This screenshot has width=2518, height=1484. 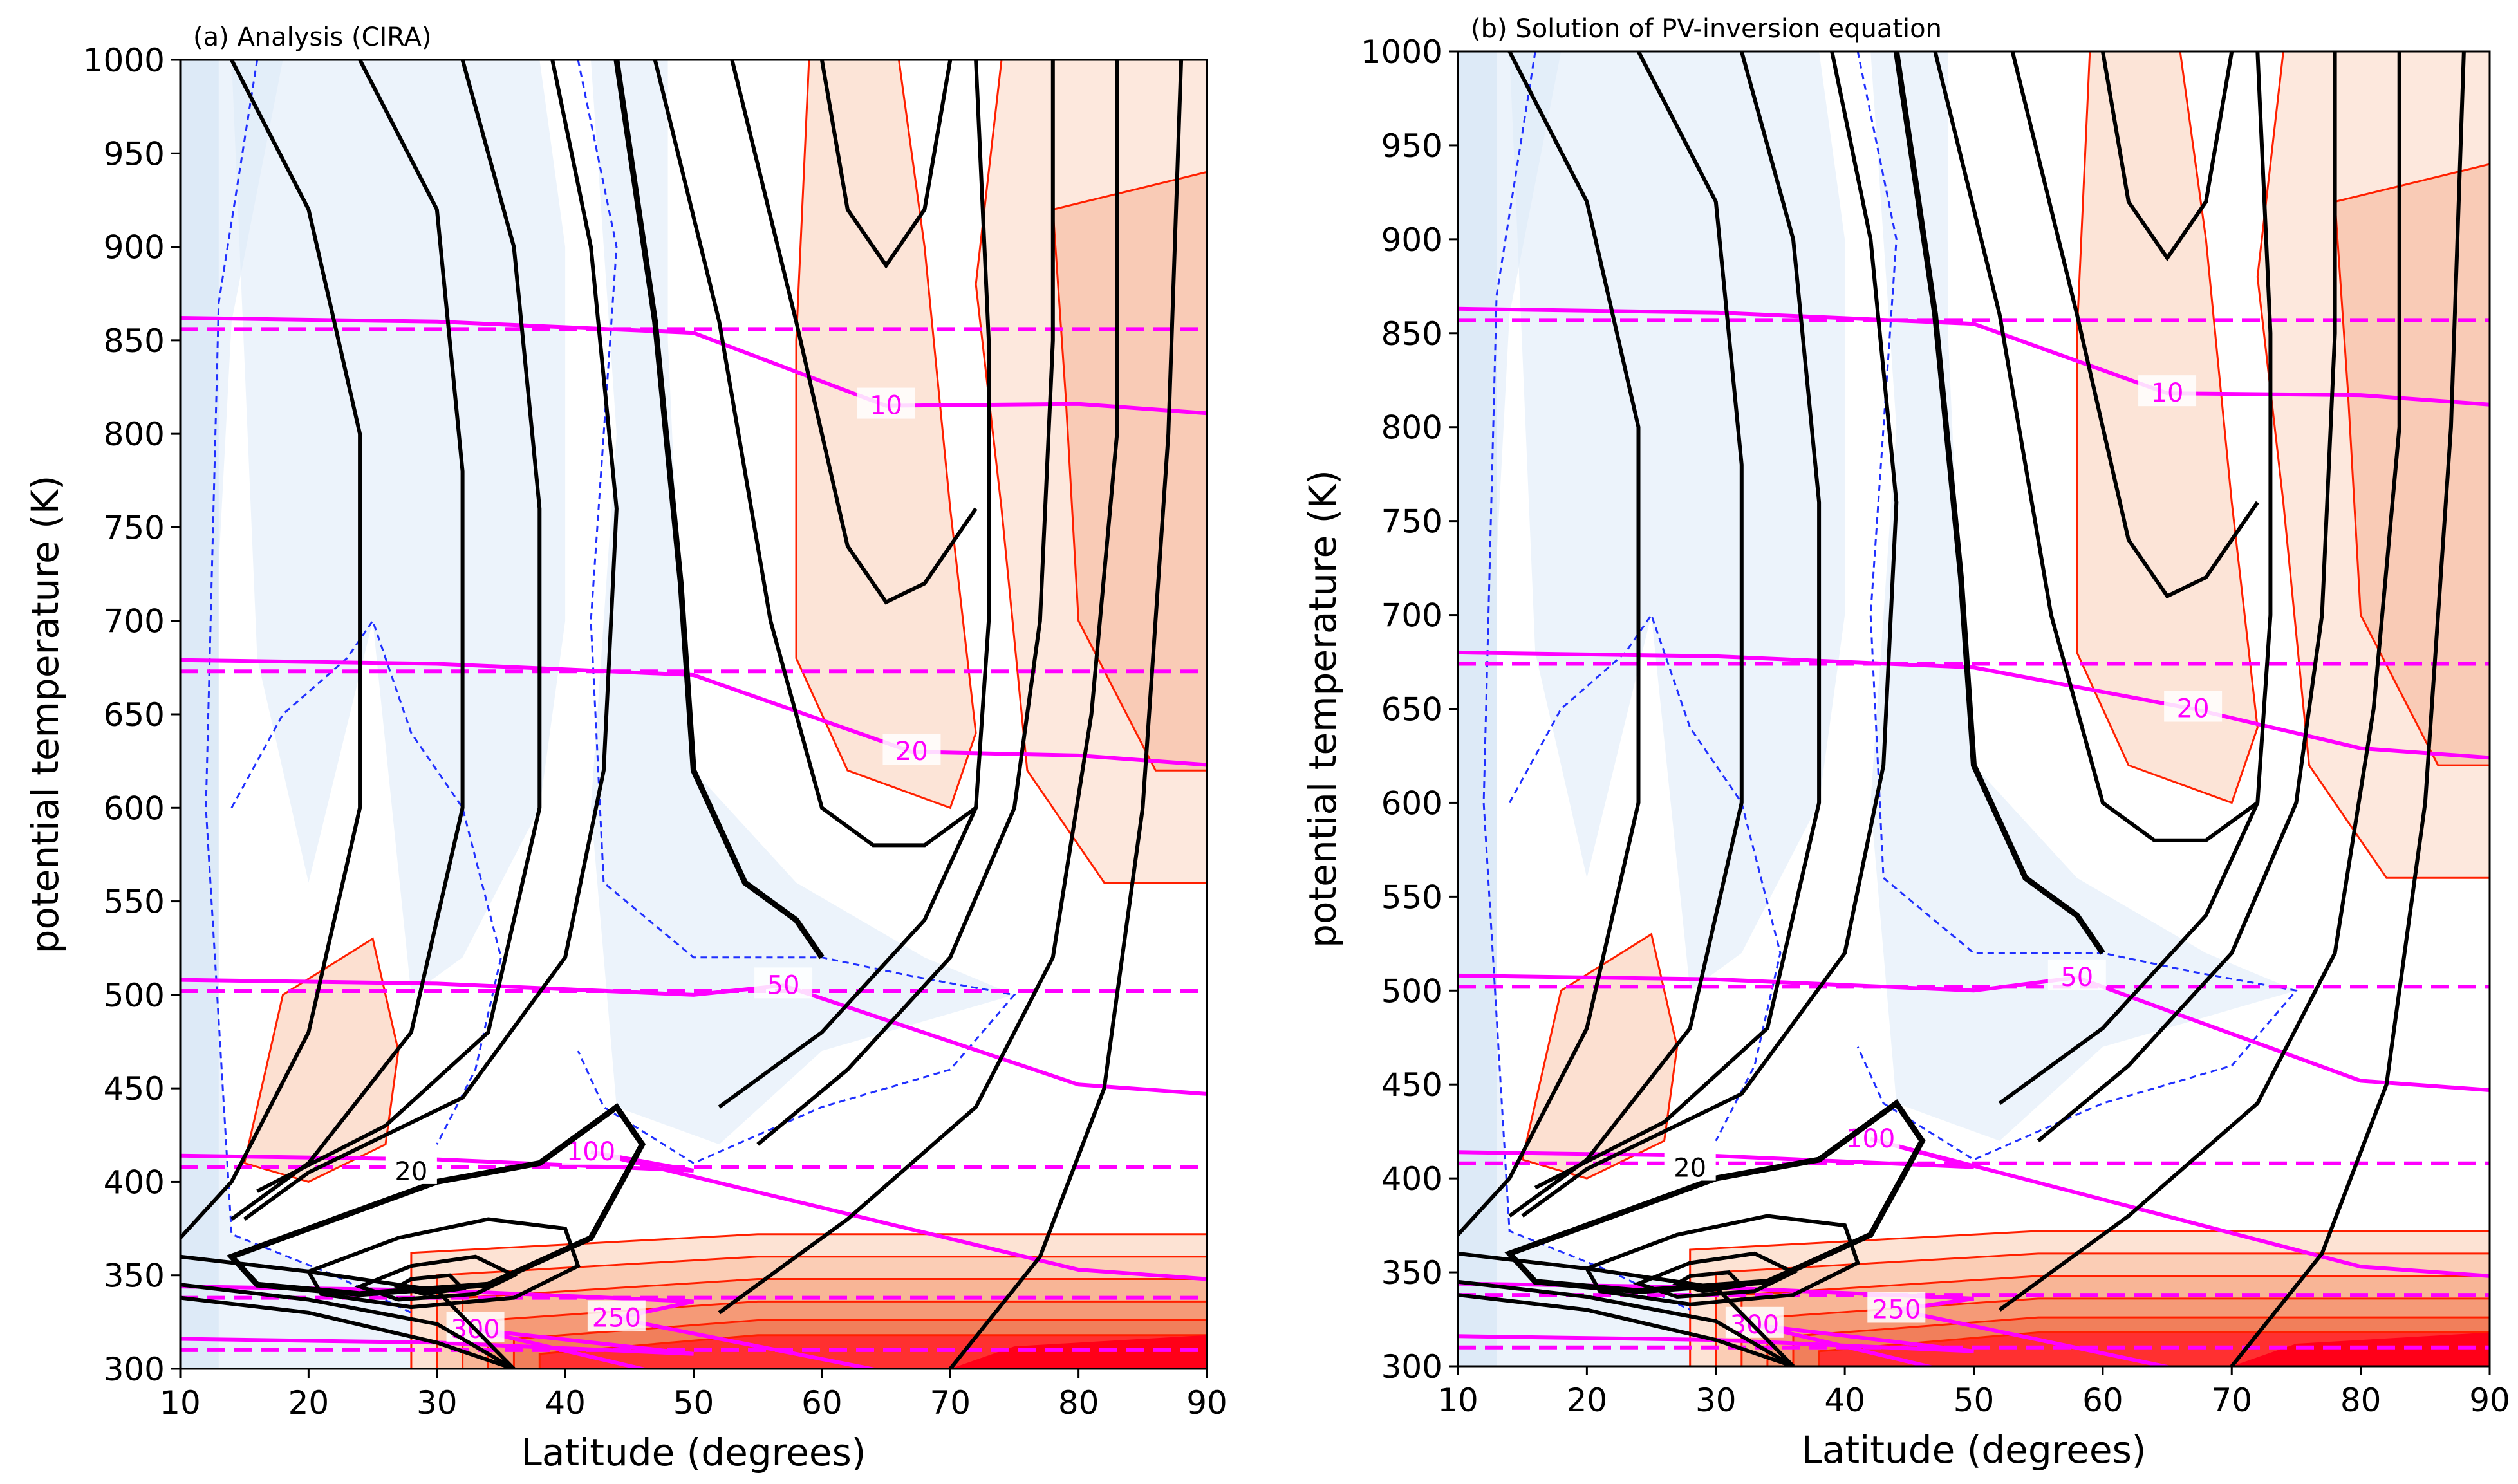 What do you see at coordinates (1706, 29) in the screenshot?
I see `panel-title: (b) Solution of PV-inversion equation` at bounding box center [1706, 29].